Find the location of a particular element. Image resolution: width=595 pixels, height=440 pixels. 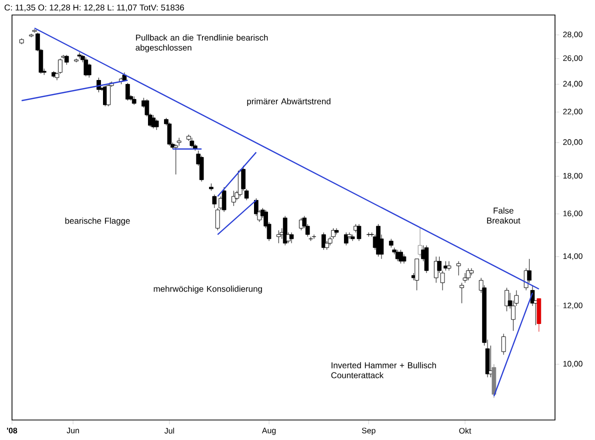

chart-title: C: 11,35 O: 12,28 H: 12,28 L: 11,07 TotV: 51836 is located at coordinates (94, 8).